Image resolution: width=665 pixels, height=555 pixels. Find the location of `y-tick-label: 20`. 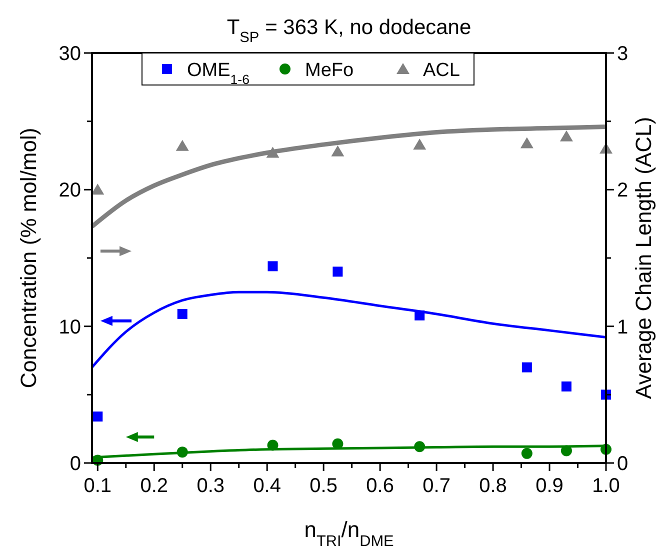

y-tick-label: 20 is located at coordinates (69, 191).